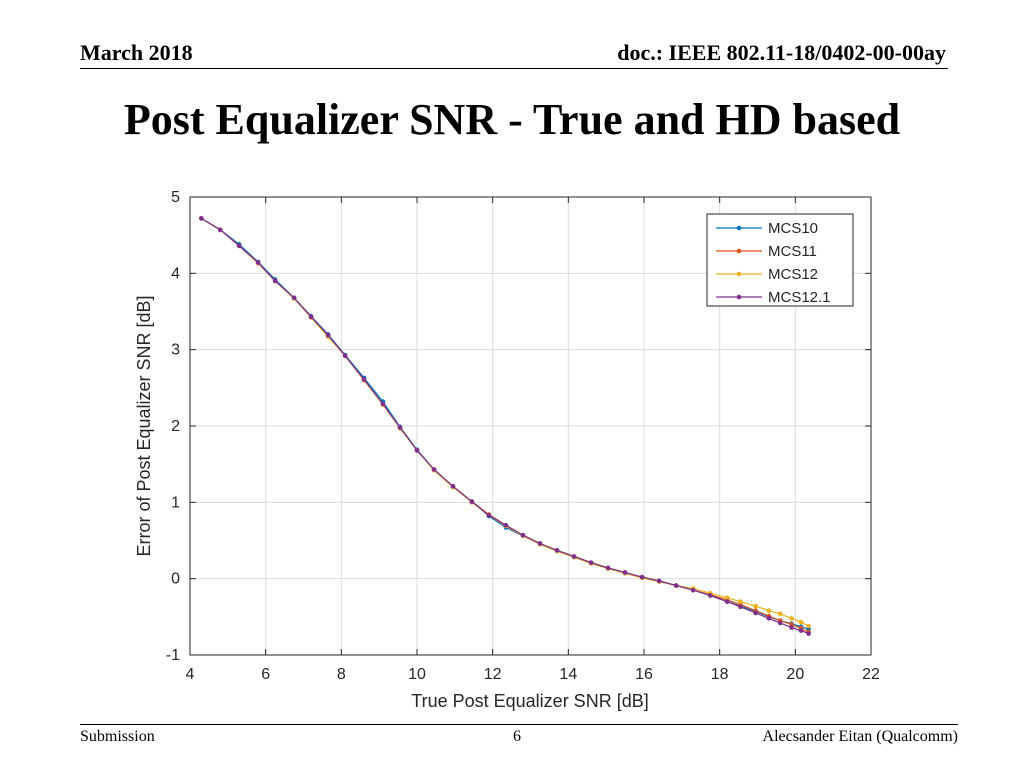 This screenshot has height=768, width=1024. Describe the element at coordinates (190, 674) in the screenshot. I see `x-tick-label: 4` at that location.